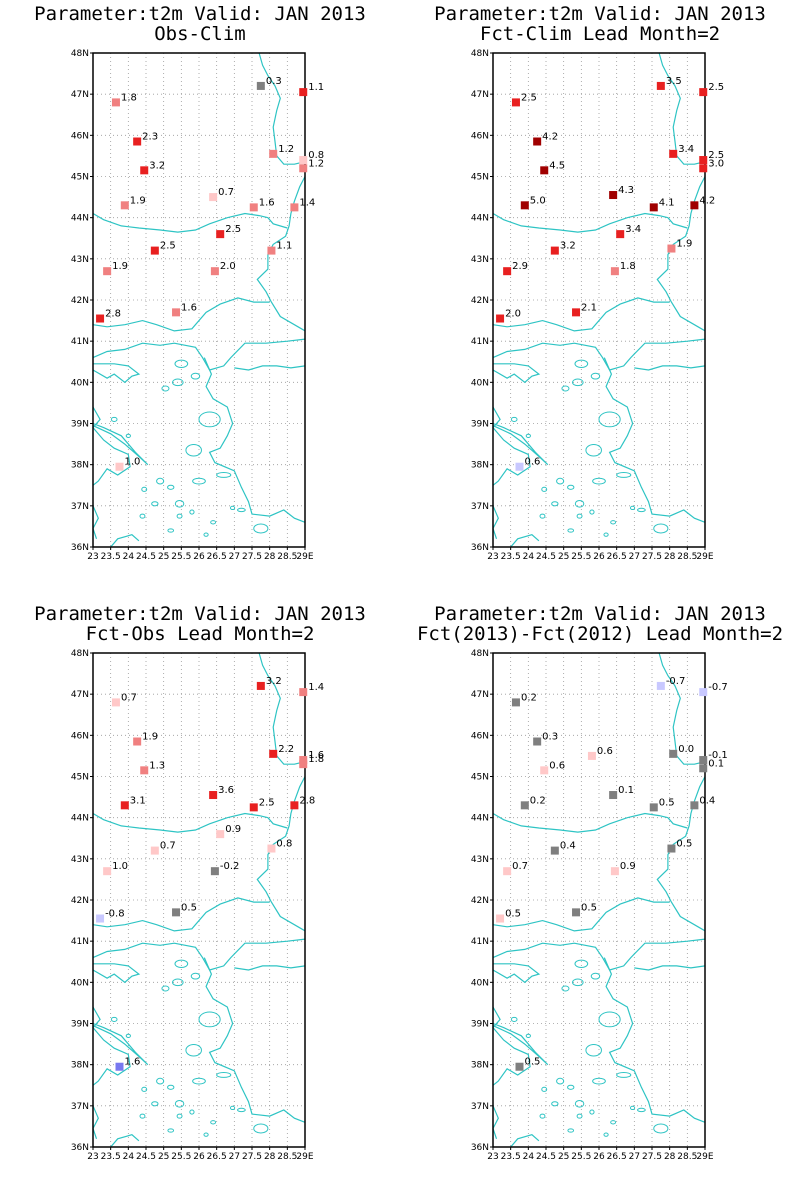 This screenshot has height=1200, width=800. I want to click on lat-tick-label: 48N, so click(480, 654).